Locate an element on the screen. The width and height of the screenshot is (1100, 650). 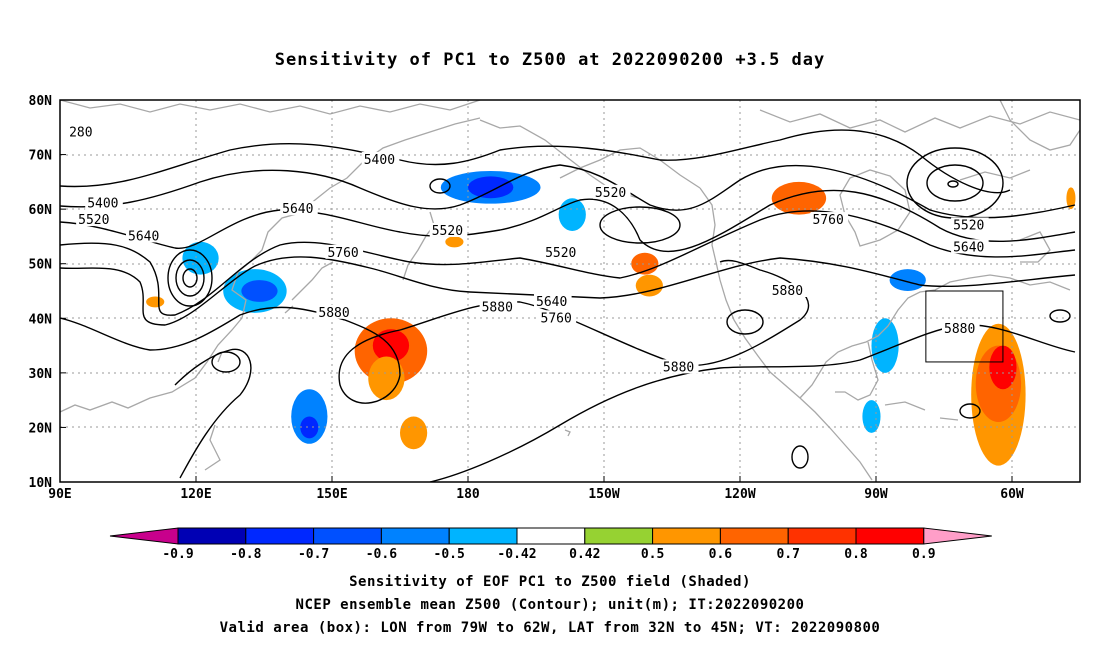
colorbar-label-5: -0.42 is located at coordinates (516, 554).